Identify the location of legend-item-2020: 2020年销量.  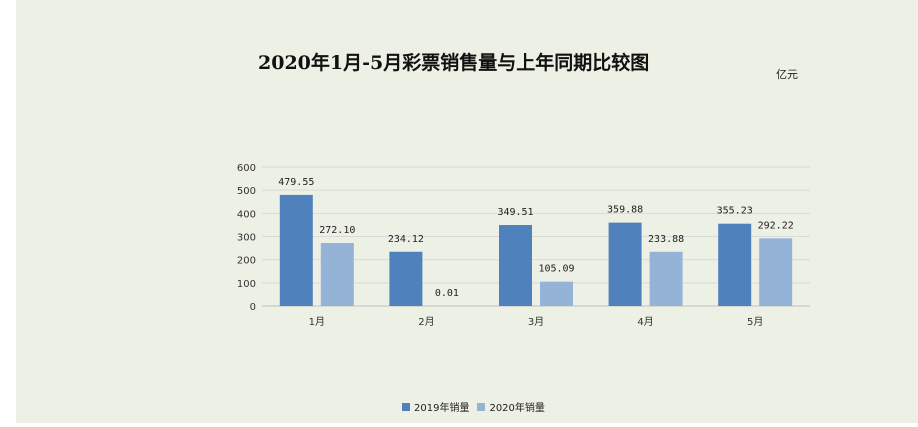
(511, 406).